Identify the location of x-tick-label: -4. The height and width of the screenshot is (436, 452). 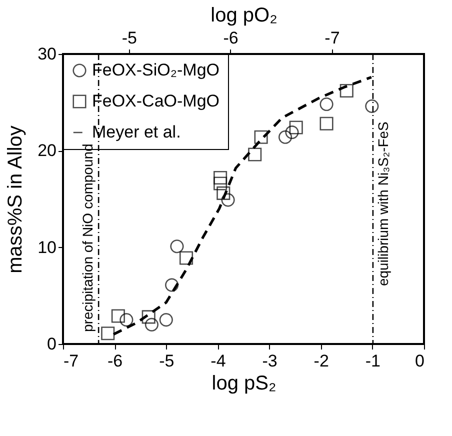
(218, 361).